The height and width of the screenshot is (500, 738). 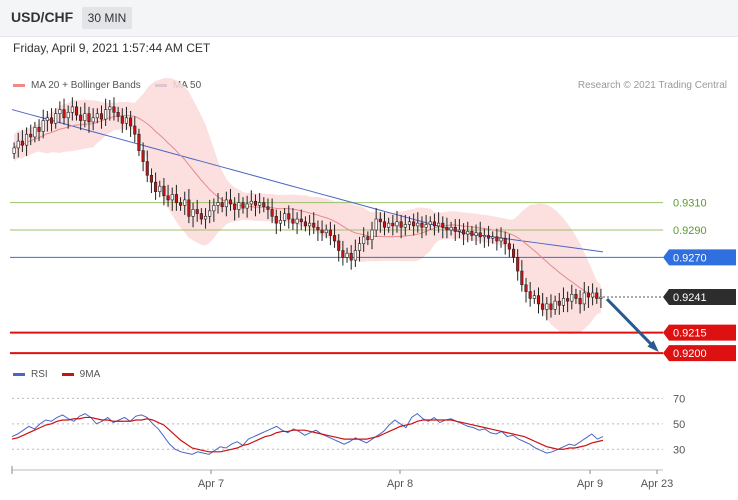 I want to click on rsi-line, so click(x=307, y=434).